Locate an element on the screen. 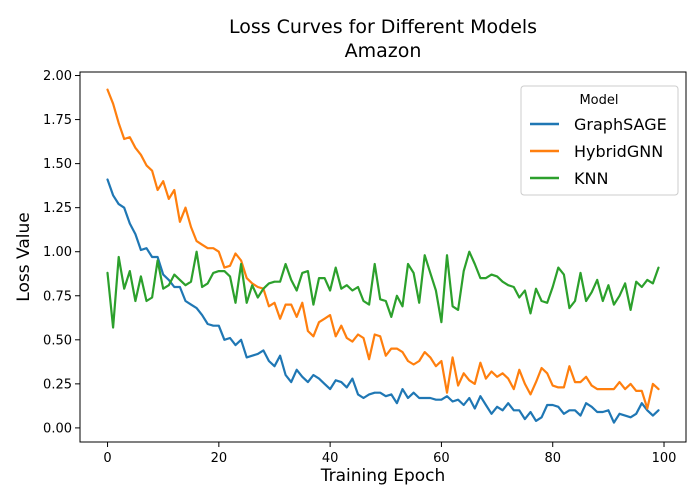 The height and width of the screenshot is (500, 700). y-tick-label: 0.75 is located at coordinates (57, 296).